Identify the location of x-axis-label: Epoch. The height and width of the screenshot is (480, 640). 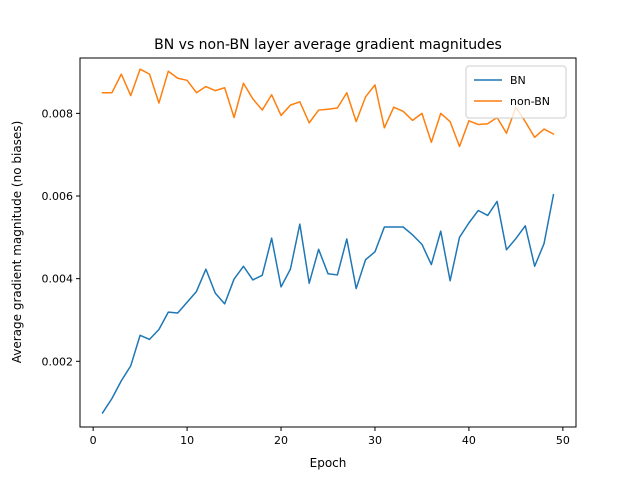
(328, 463).